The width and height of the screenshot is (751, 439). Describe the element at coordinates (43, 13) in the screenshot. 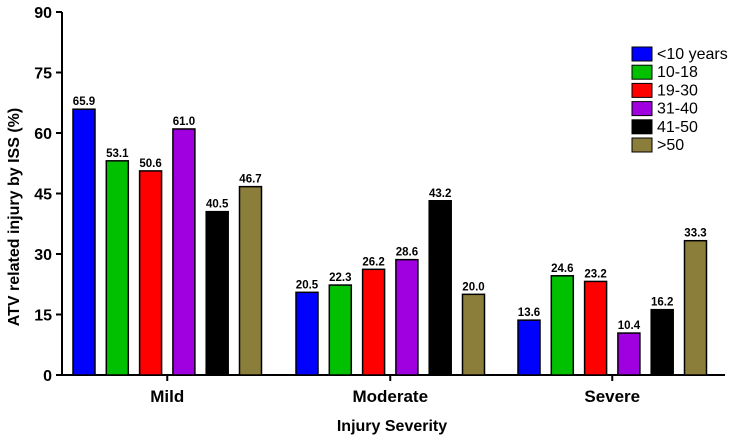

I see `y-tick-label: 90` at that location.